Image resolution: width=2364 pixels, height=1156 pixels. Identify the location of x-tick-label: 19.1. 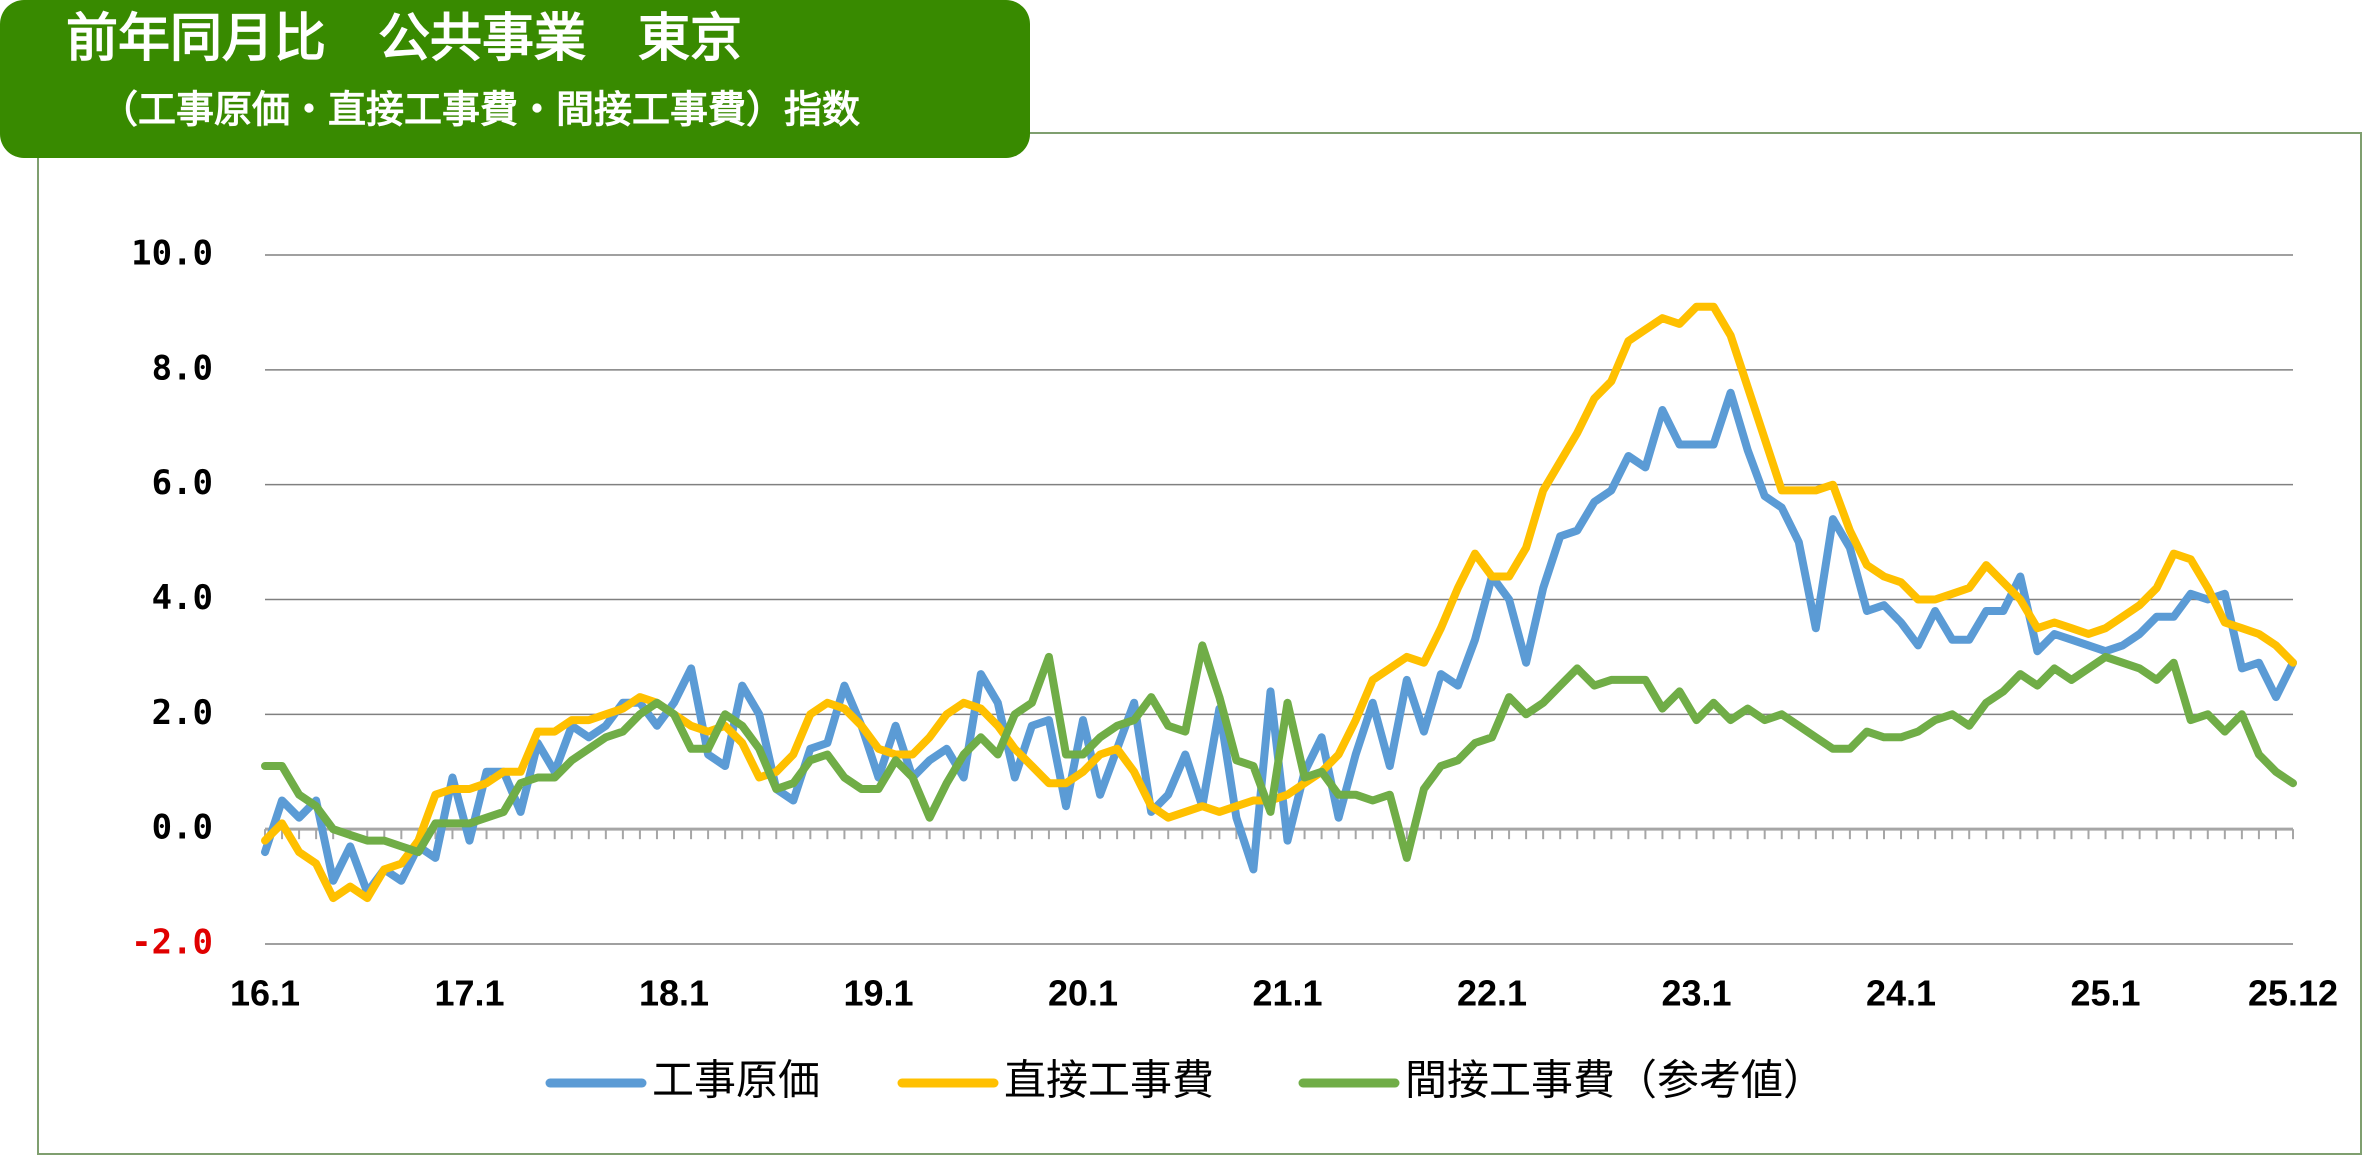
(878, 993).